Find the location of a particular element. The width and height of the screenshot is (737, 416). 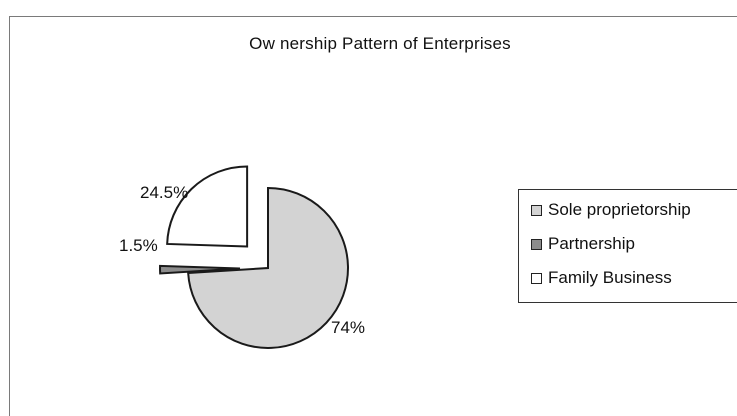

data-label-family-business: 24.5% is located at coordinates (164, 192).